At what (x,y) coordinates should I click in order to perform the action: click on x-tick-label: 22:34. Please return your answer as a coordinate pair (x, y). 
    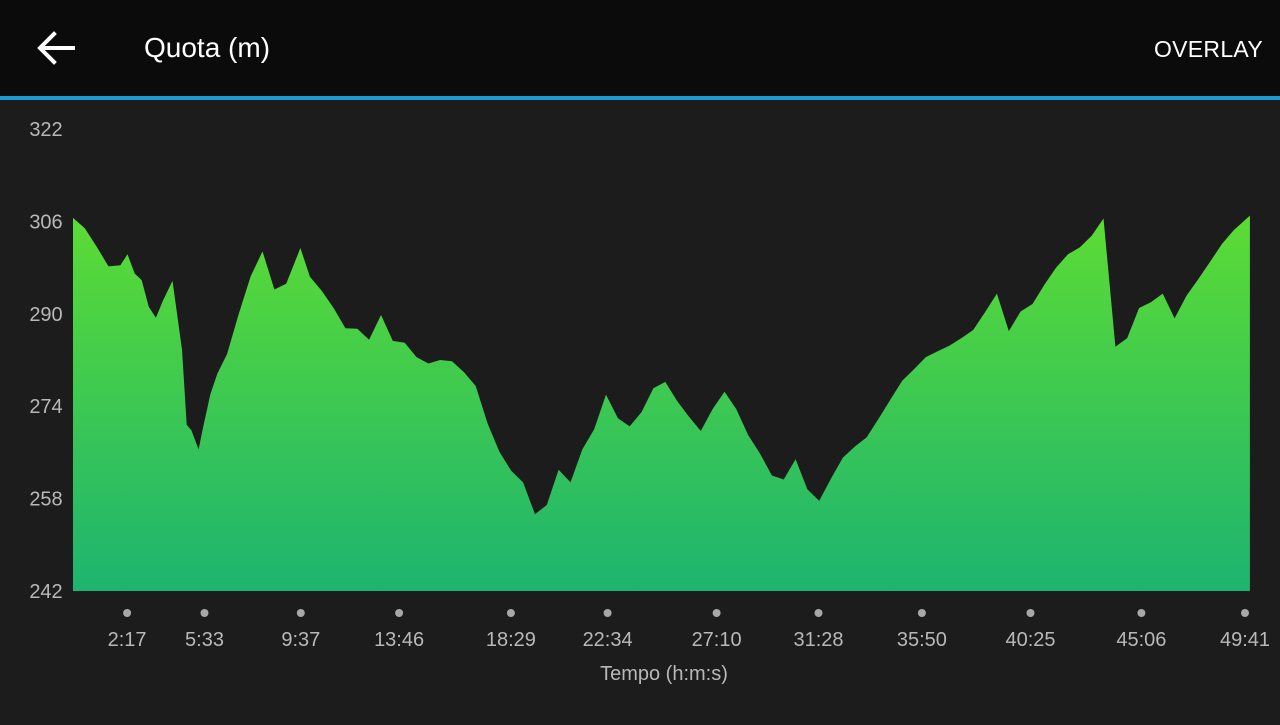
    Looking at the image, I should click on (608, 640).